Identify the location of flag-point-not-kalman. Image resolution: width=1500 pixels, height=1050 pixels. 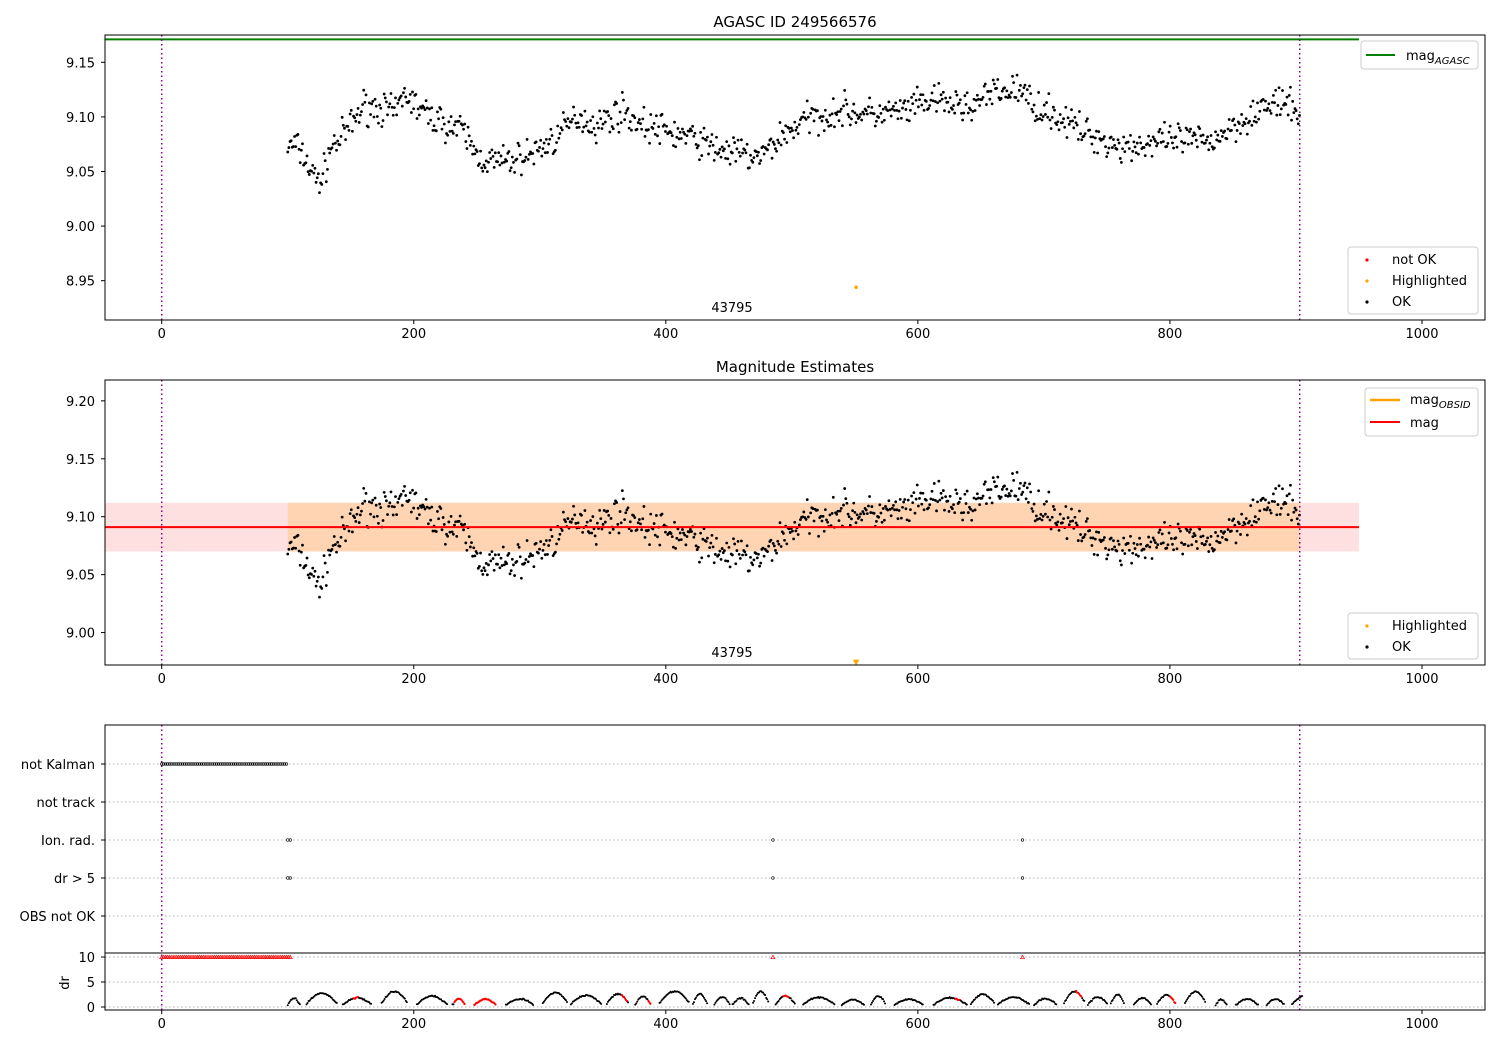
(213, 764).